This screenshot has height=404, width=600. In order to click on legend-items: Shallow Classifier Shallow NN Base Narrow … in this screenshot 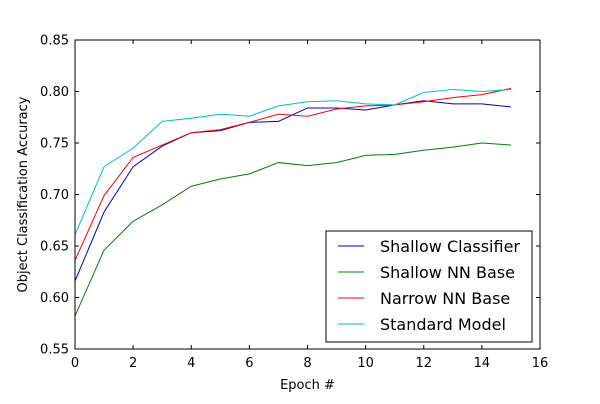, I will do `click(429, 285)`.